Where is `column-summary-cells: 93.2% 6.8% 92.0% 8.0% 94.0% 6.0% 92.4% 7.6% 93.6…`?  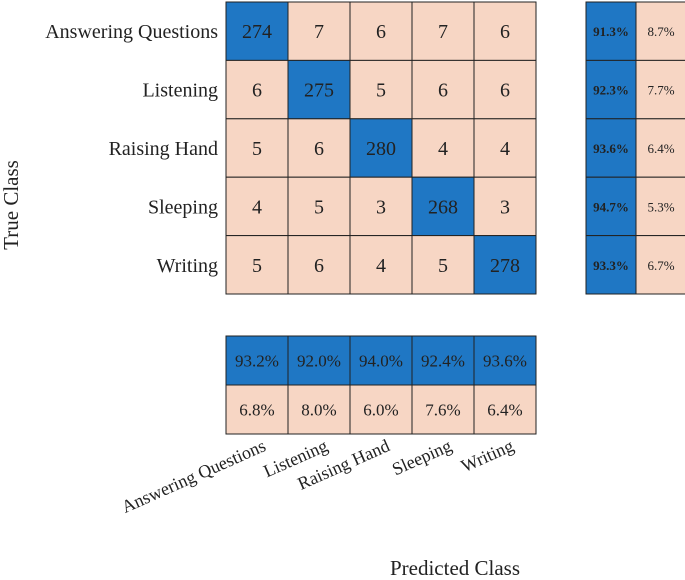 column-summary-cells: 93.2% 6.8% 92.0% 8.0% 94.0% 6.0% 92.4% 7.6% 93.6… is located at coordinates (381, 385).